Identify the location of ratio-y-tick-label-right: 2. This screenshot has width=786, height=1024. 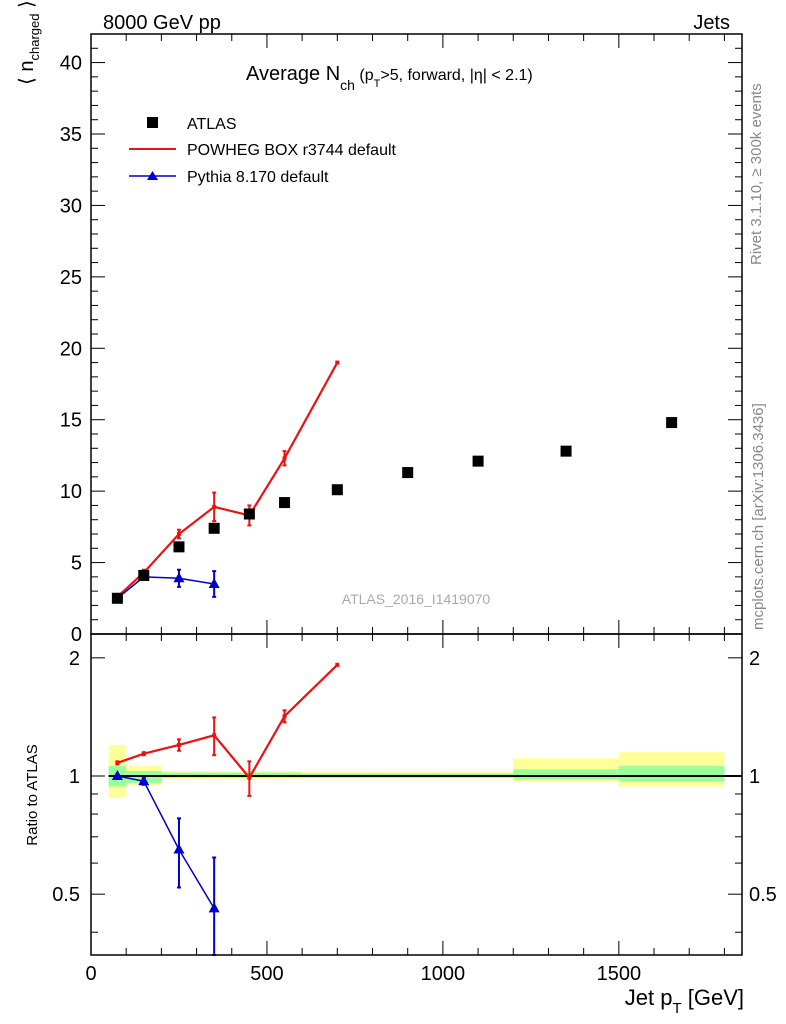
(754, 659).